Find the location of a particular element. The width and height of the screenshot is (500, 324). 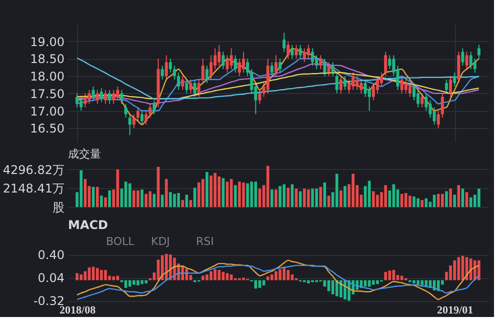

chart-title: MACD is located at coordinates (88, 225).